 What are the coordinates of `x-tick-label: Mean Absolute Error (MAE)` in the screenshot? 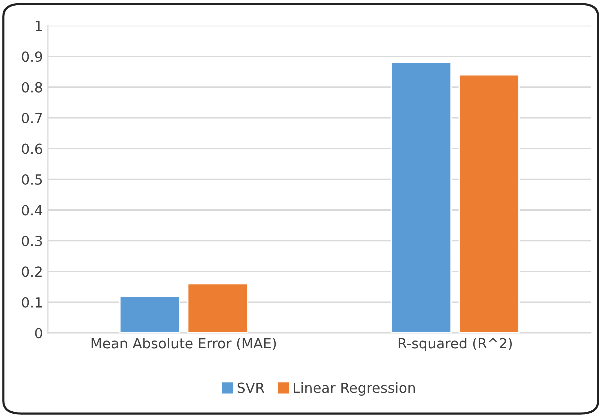 It's located at (184, 344).